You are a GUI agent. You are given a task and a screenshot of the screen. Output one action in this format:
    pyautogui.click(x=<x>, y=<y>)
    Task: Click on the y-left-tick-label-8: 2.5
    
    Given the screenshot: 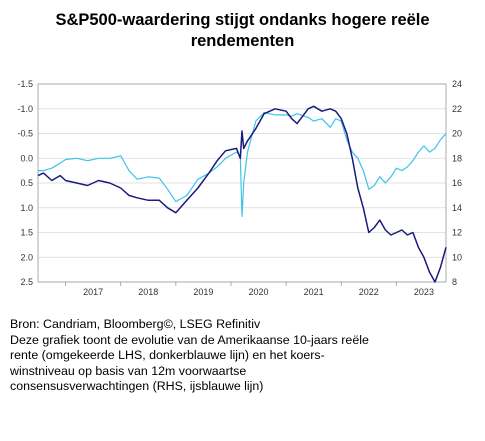 What is the action you would take?
    pyautogui.click(x=26, y=282)
    